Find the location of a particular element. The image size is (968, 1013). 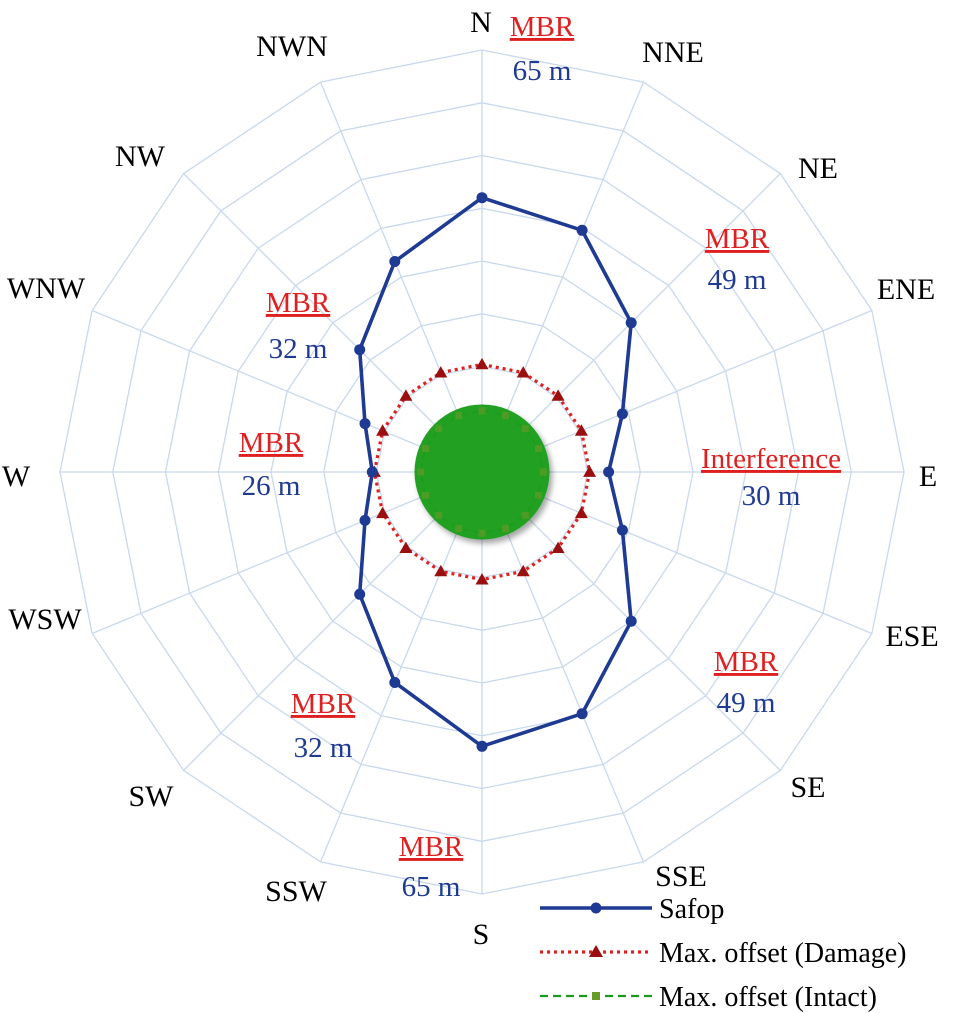

series-0-point-nw is located at coordinates (360, 350).